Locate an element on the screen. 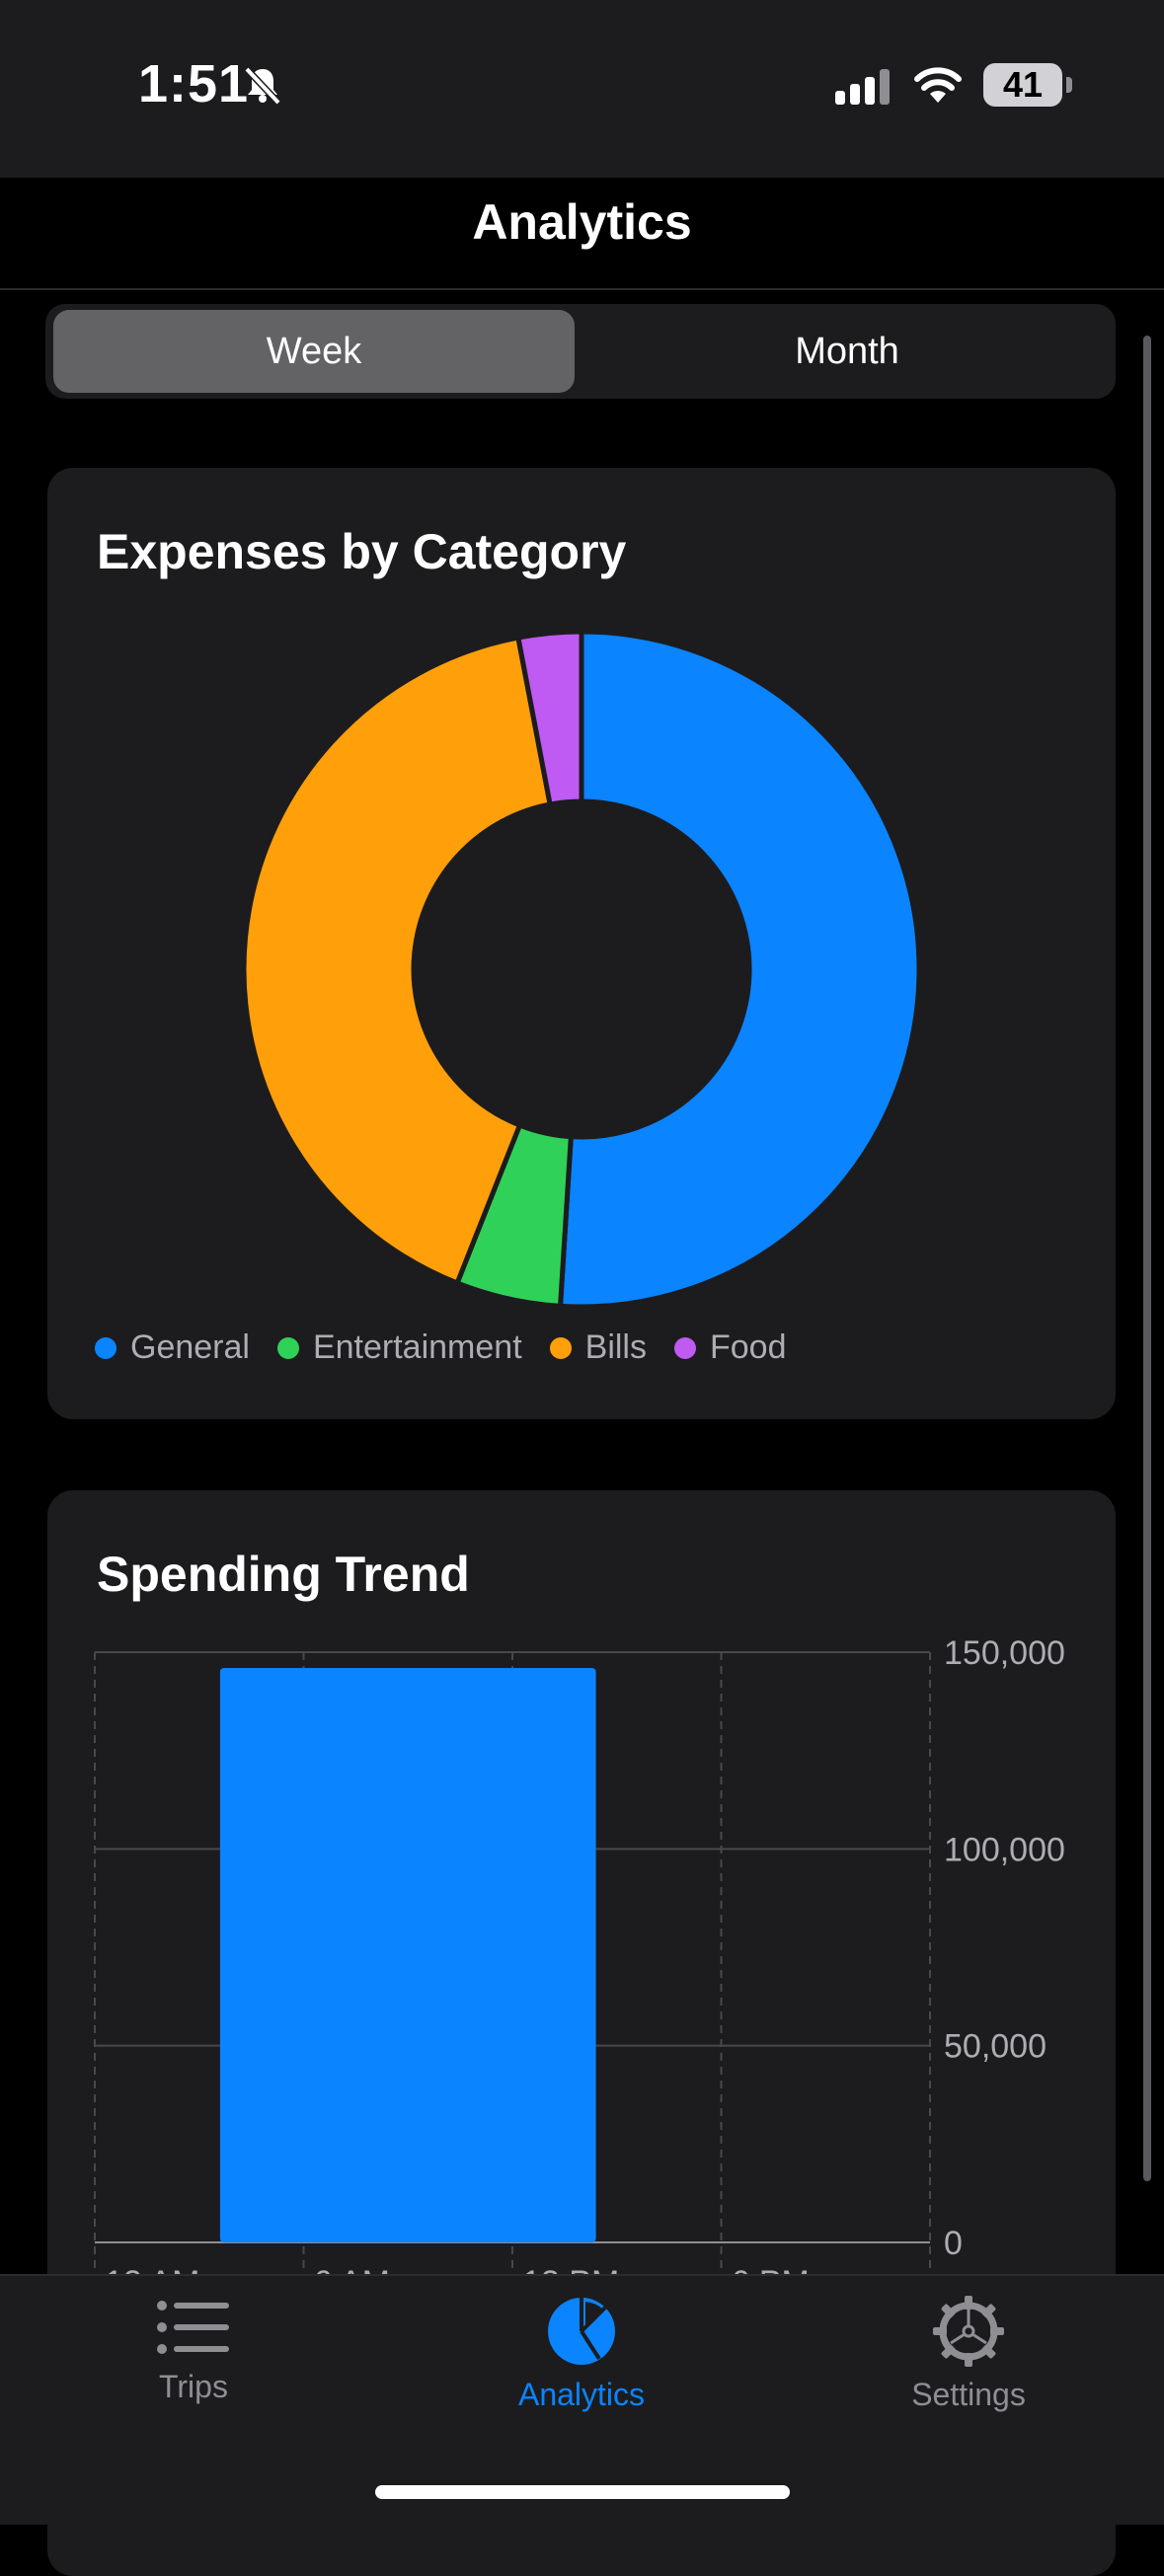  tab-settings-label: Settings is located at coordinates (968, 2394).